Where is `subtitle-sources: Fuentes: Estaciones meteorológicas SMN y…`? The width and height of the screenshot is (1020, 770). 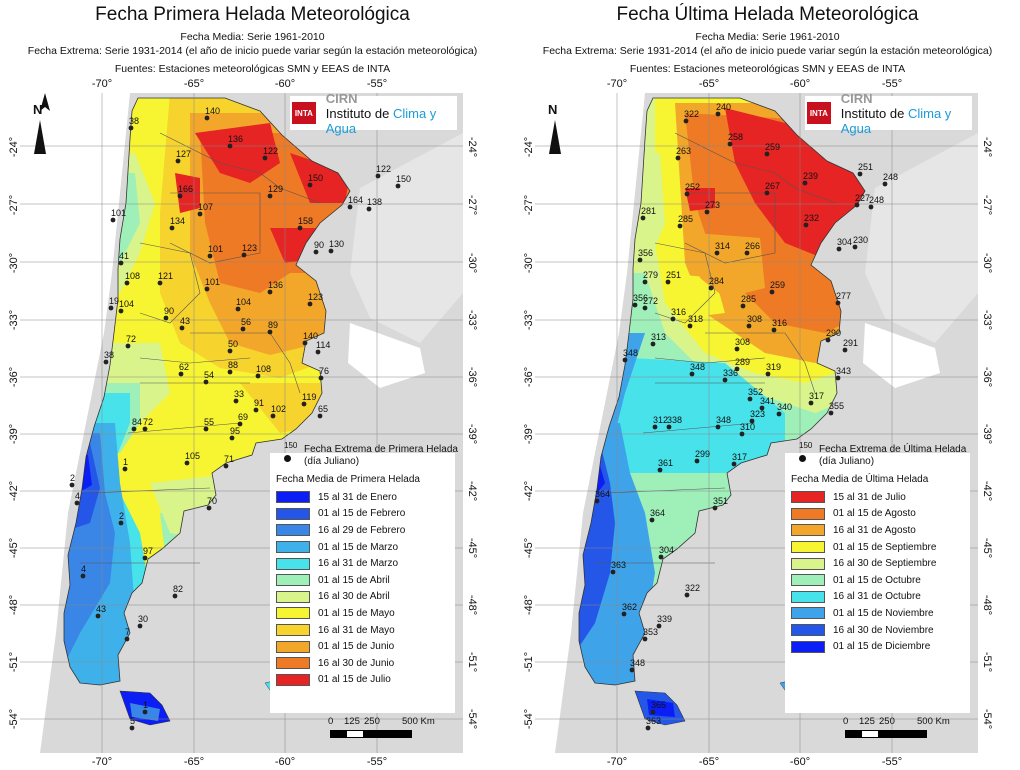 subtitle-sources: Fuentes: Estaciones meteorológicas SMN y… is located at coordinates (252, 69).